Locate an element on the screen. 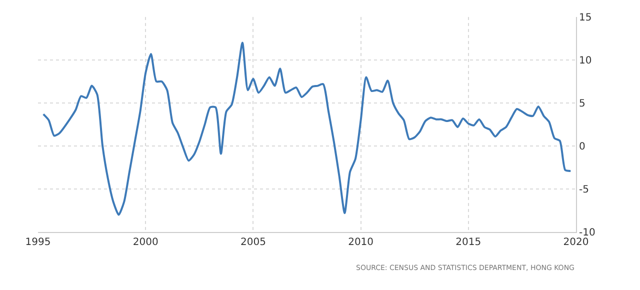 The width and height of the screenshot is (640, 290). x-tick-label: 2020 is located at coordinates (576, 242).